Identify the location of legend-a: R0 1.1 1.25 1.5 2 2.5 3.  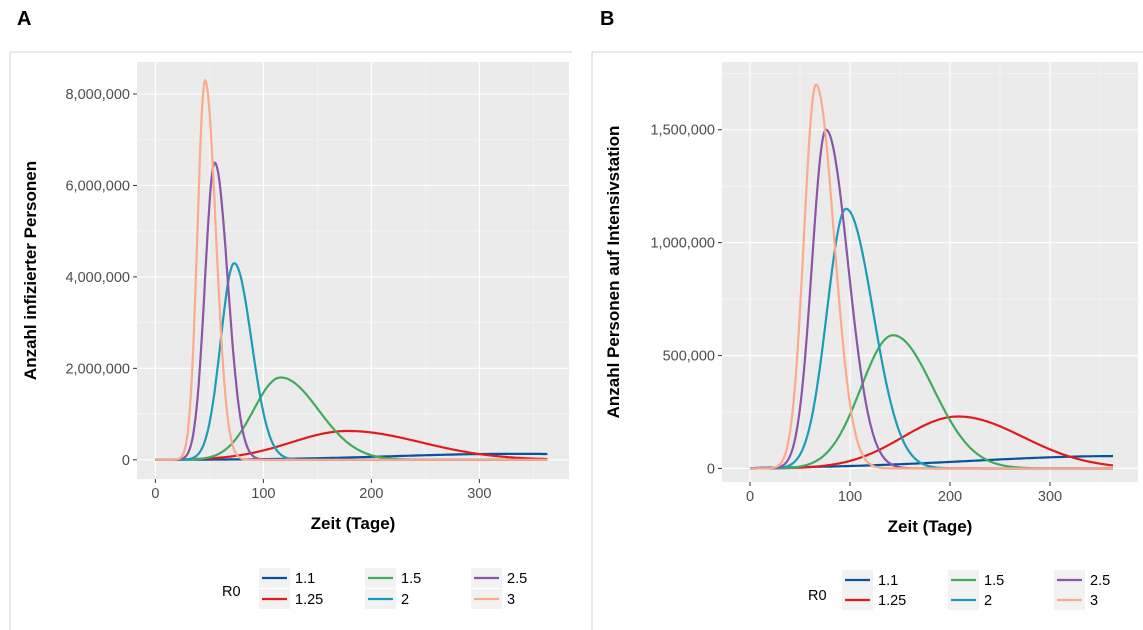
(374, 588).